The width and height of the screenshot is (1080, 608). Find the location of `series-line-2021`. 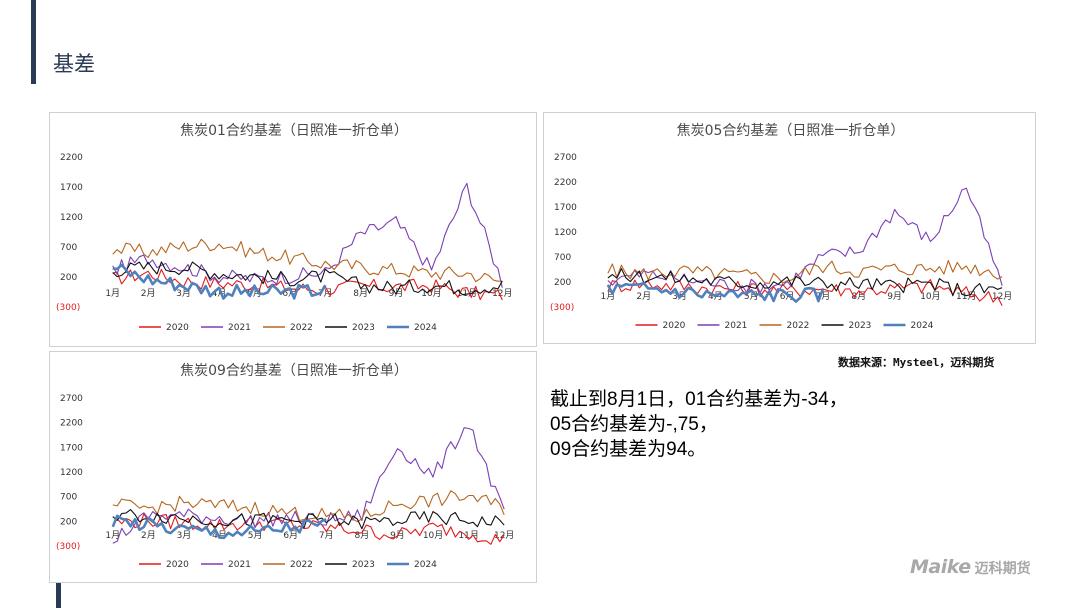

series-line-2021 is located at coordinates (307, 235).